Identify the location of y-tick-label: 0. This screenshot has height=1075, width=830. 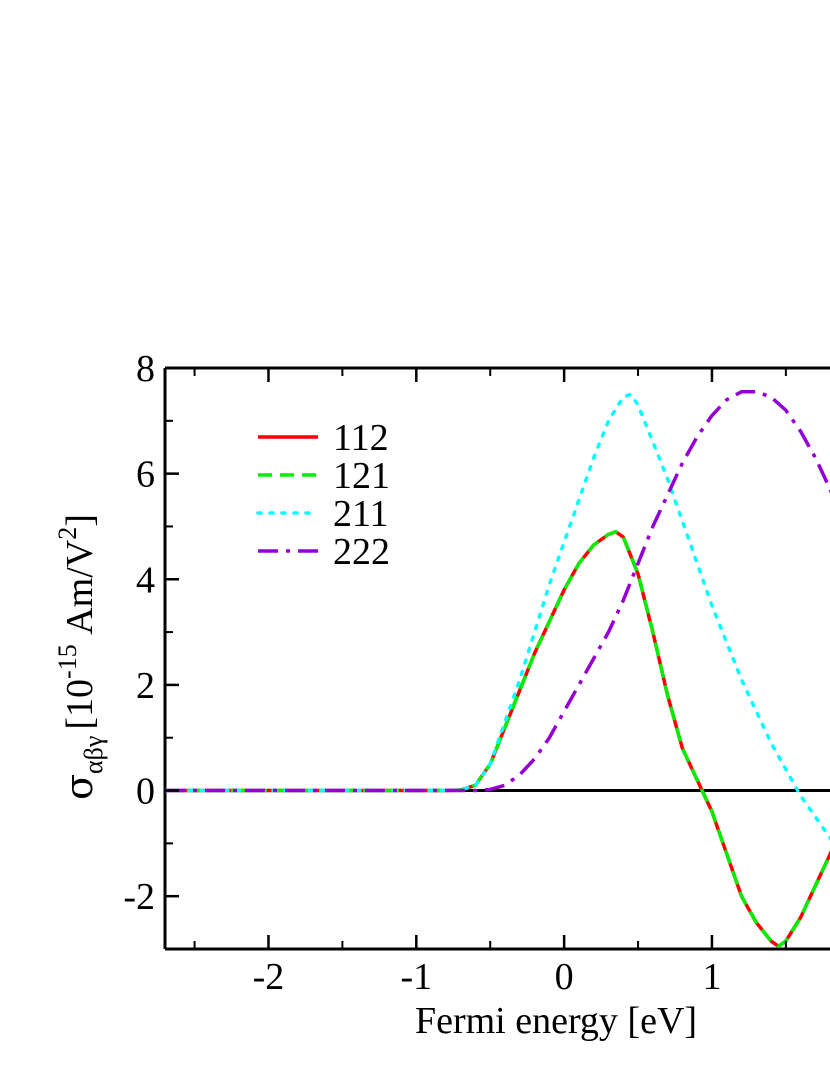
(145, 792).